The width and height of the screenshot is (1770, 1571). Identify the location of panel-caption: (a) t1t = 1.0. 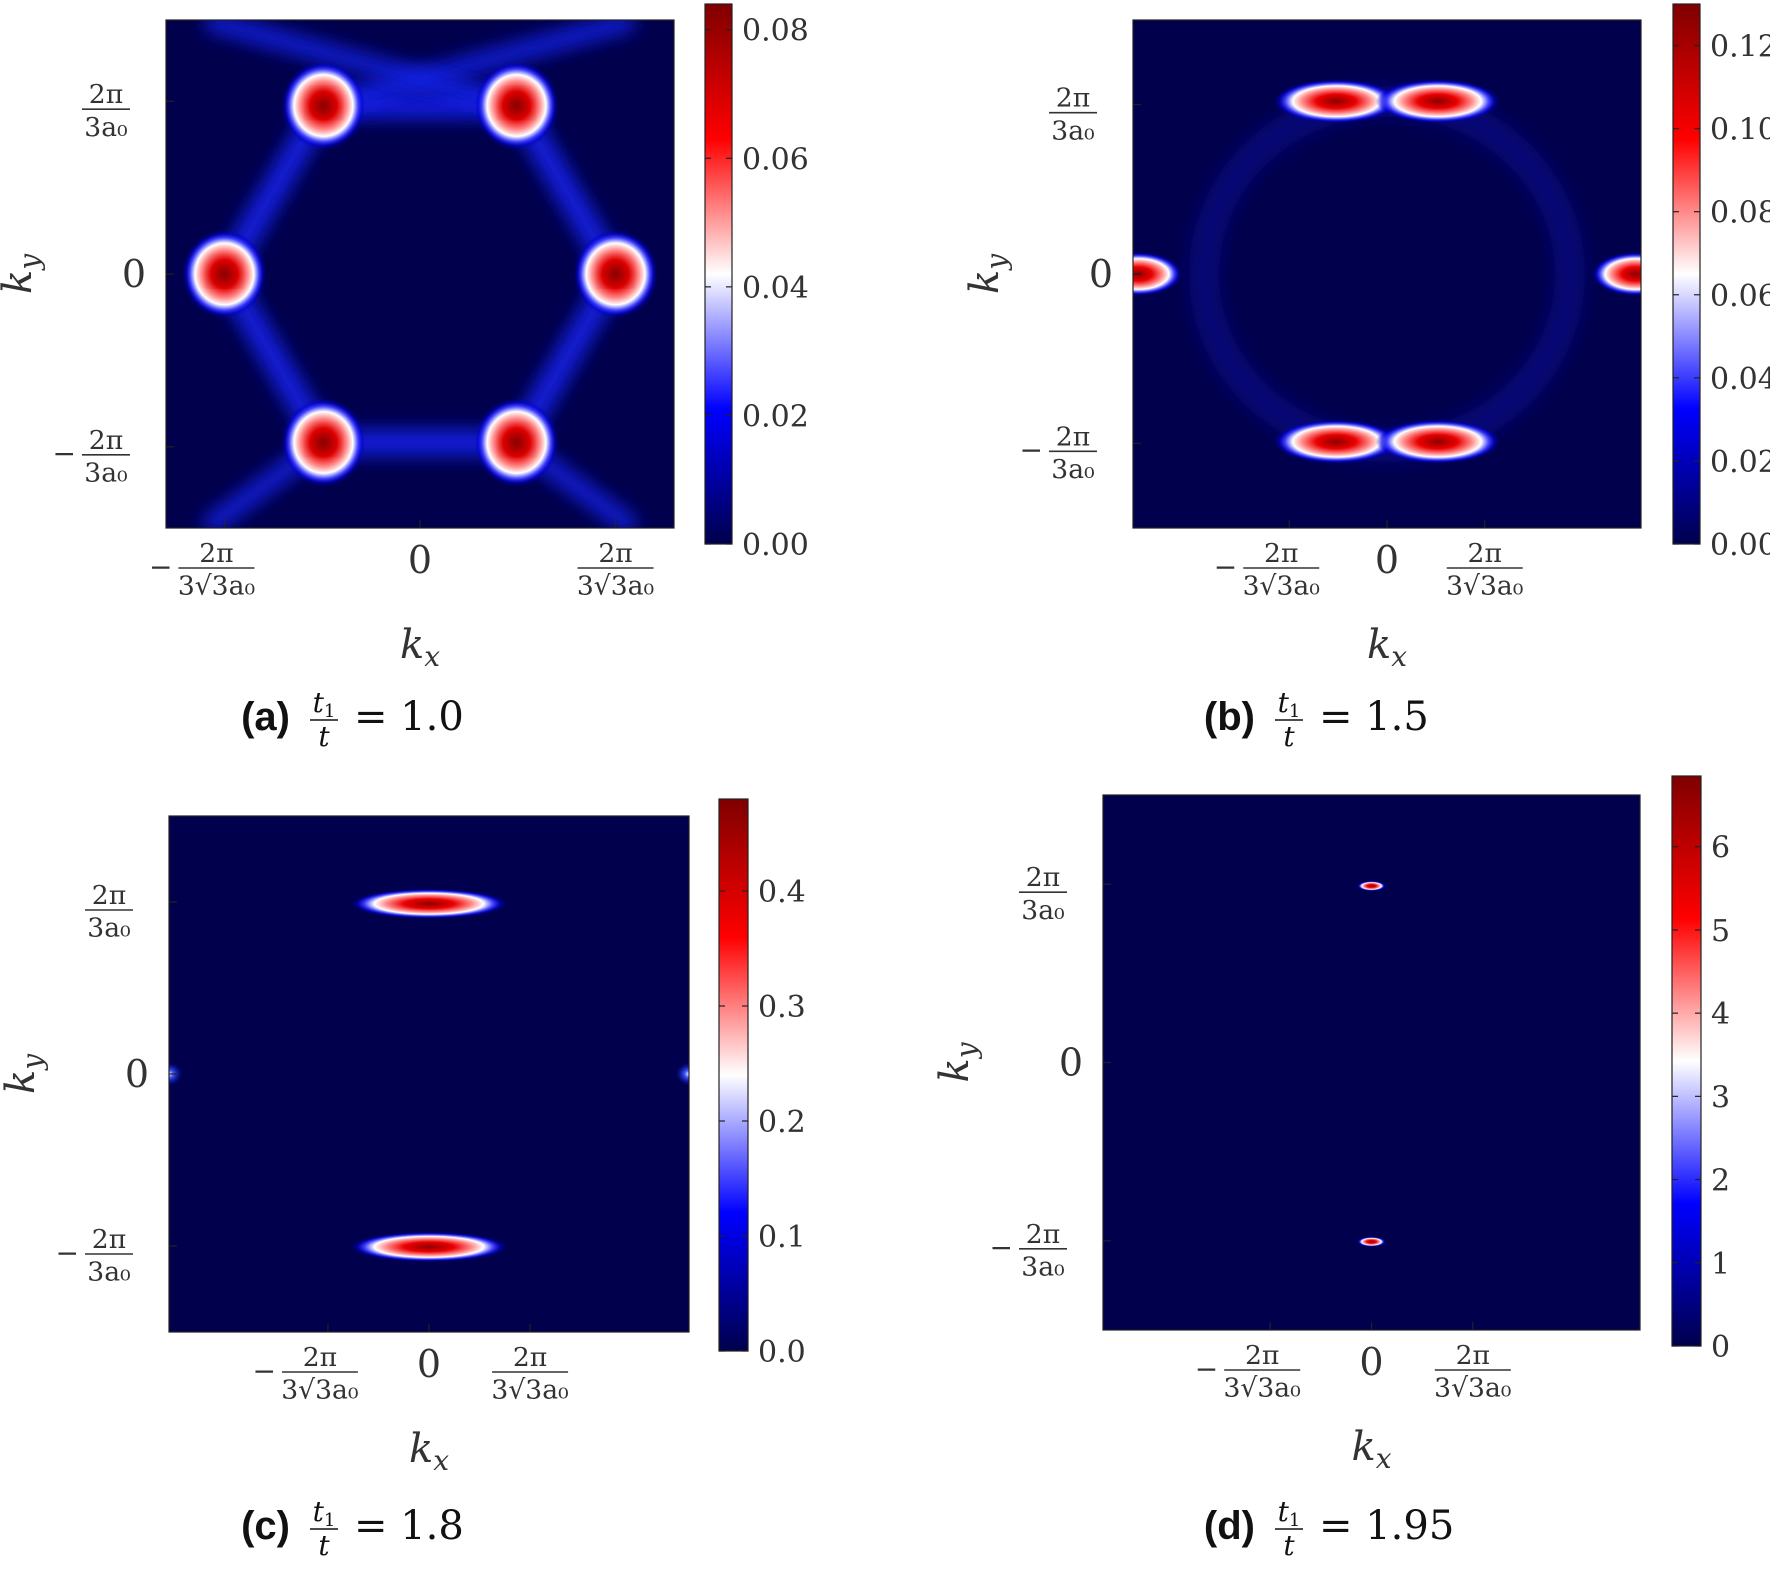
(352, 719).